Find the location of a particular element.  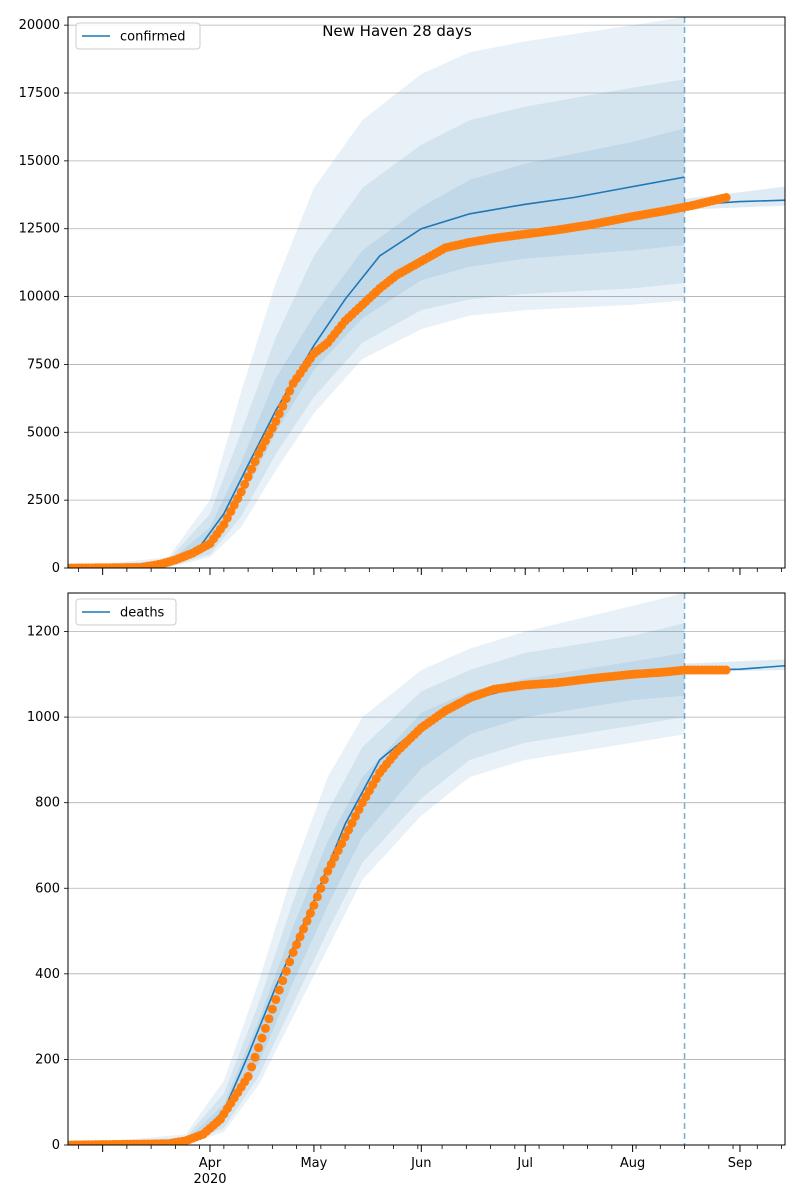

y-tick-label: 15000 is located at coordinates (39, 161).